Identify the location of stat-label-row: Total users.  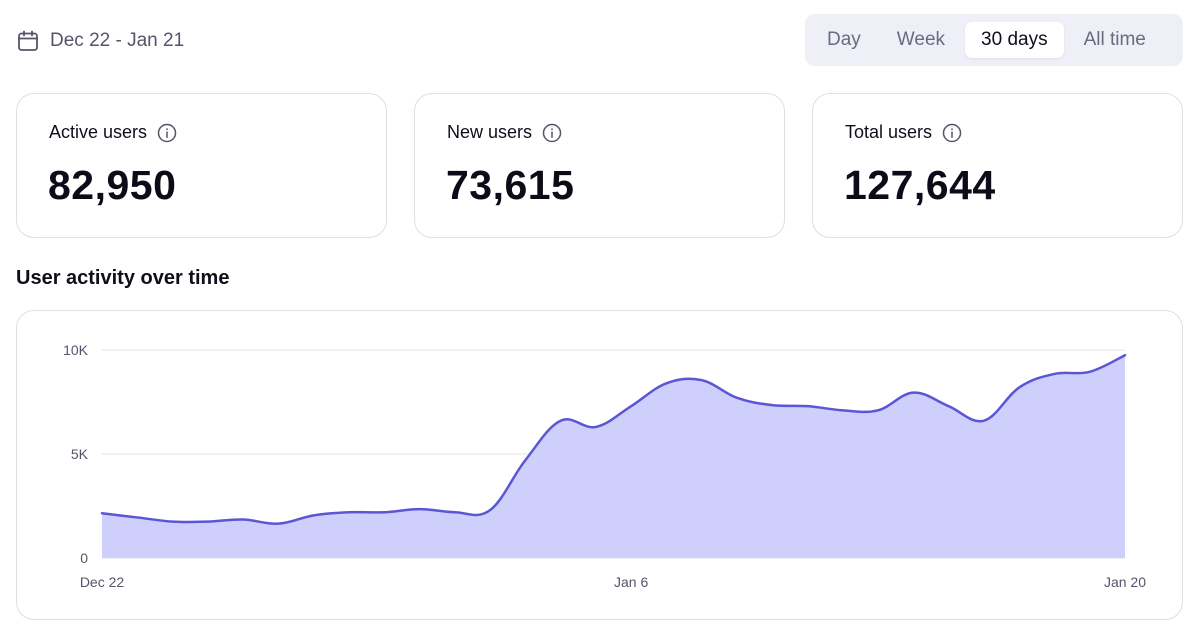
(903, 132).